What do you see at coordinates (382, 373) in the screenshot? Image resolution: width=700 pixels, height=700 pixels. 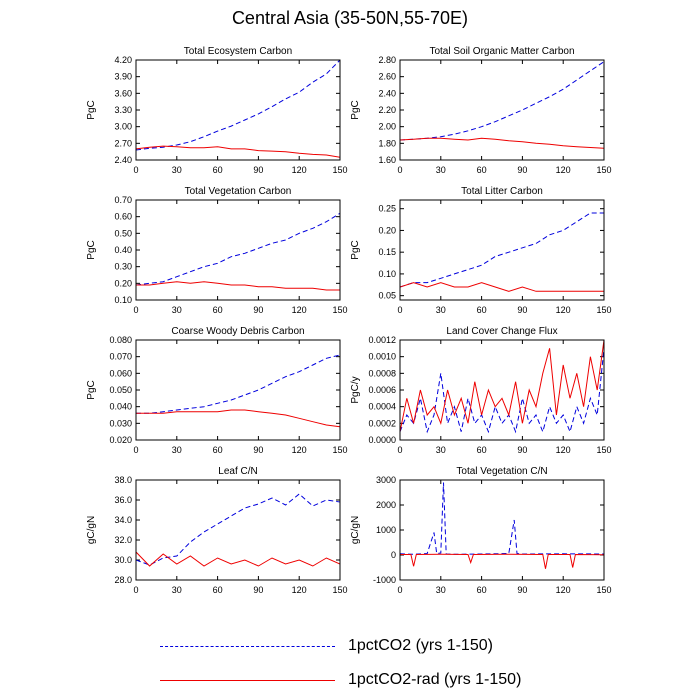 I see `y-tick-label: 0.0008` at bounding box center [382, 373].